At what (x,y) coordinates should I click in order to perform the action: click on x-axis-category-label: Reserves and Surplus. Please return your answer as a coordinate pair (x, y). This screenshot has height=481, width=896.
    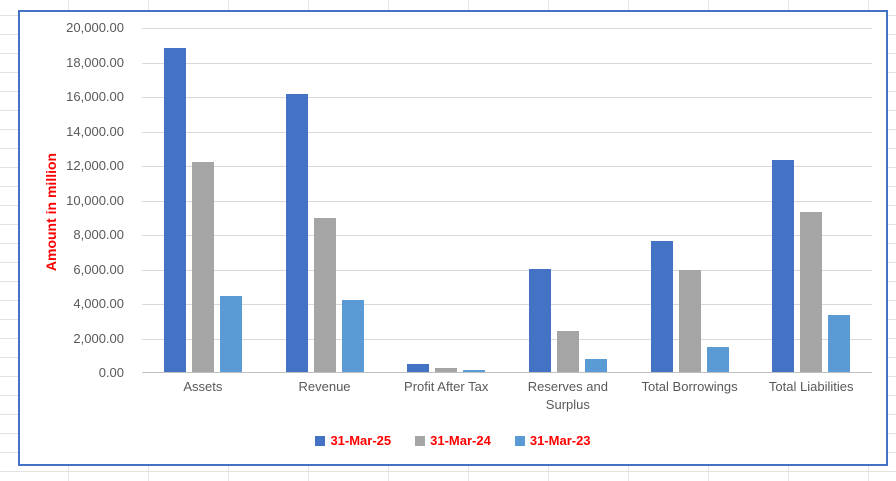
    Looking at the image, I should click on (567, 395).